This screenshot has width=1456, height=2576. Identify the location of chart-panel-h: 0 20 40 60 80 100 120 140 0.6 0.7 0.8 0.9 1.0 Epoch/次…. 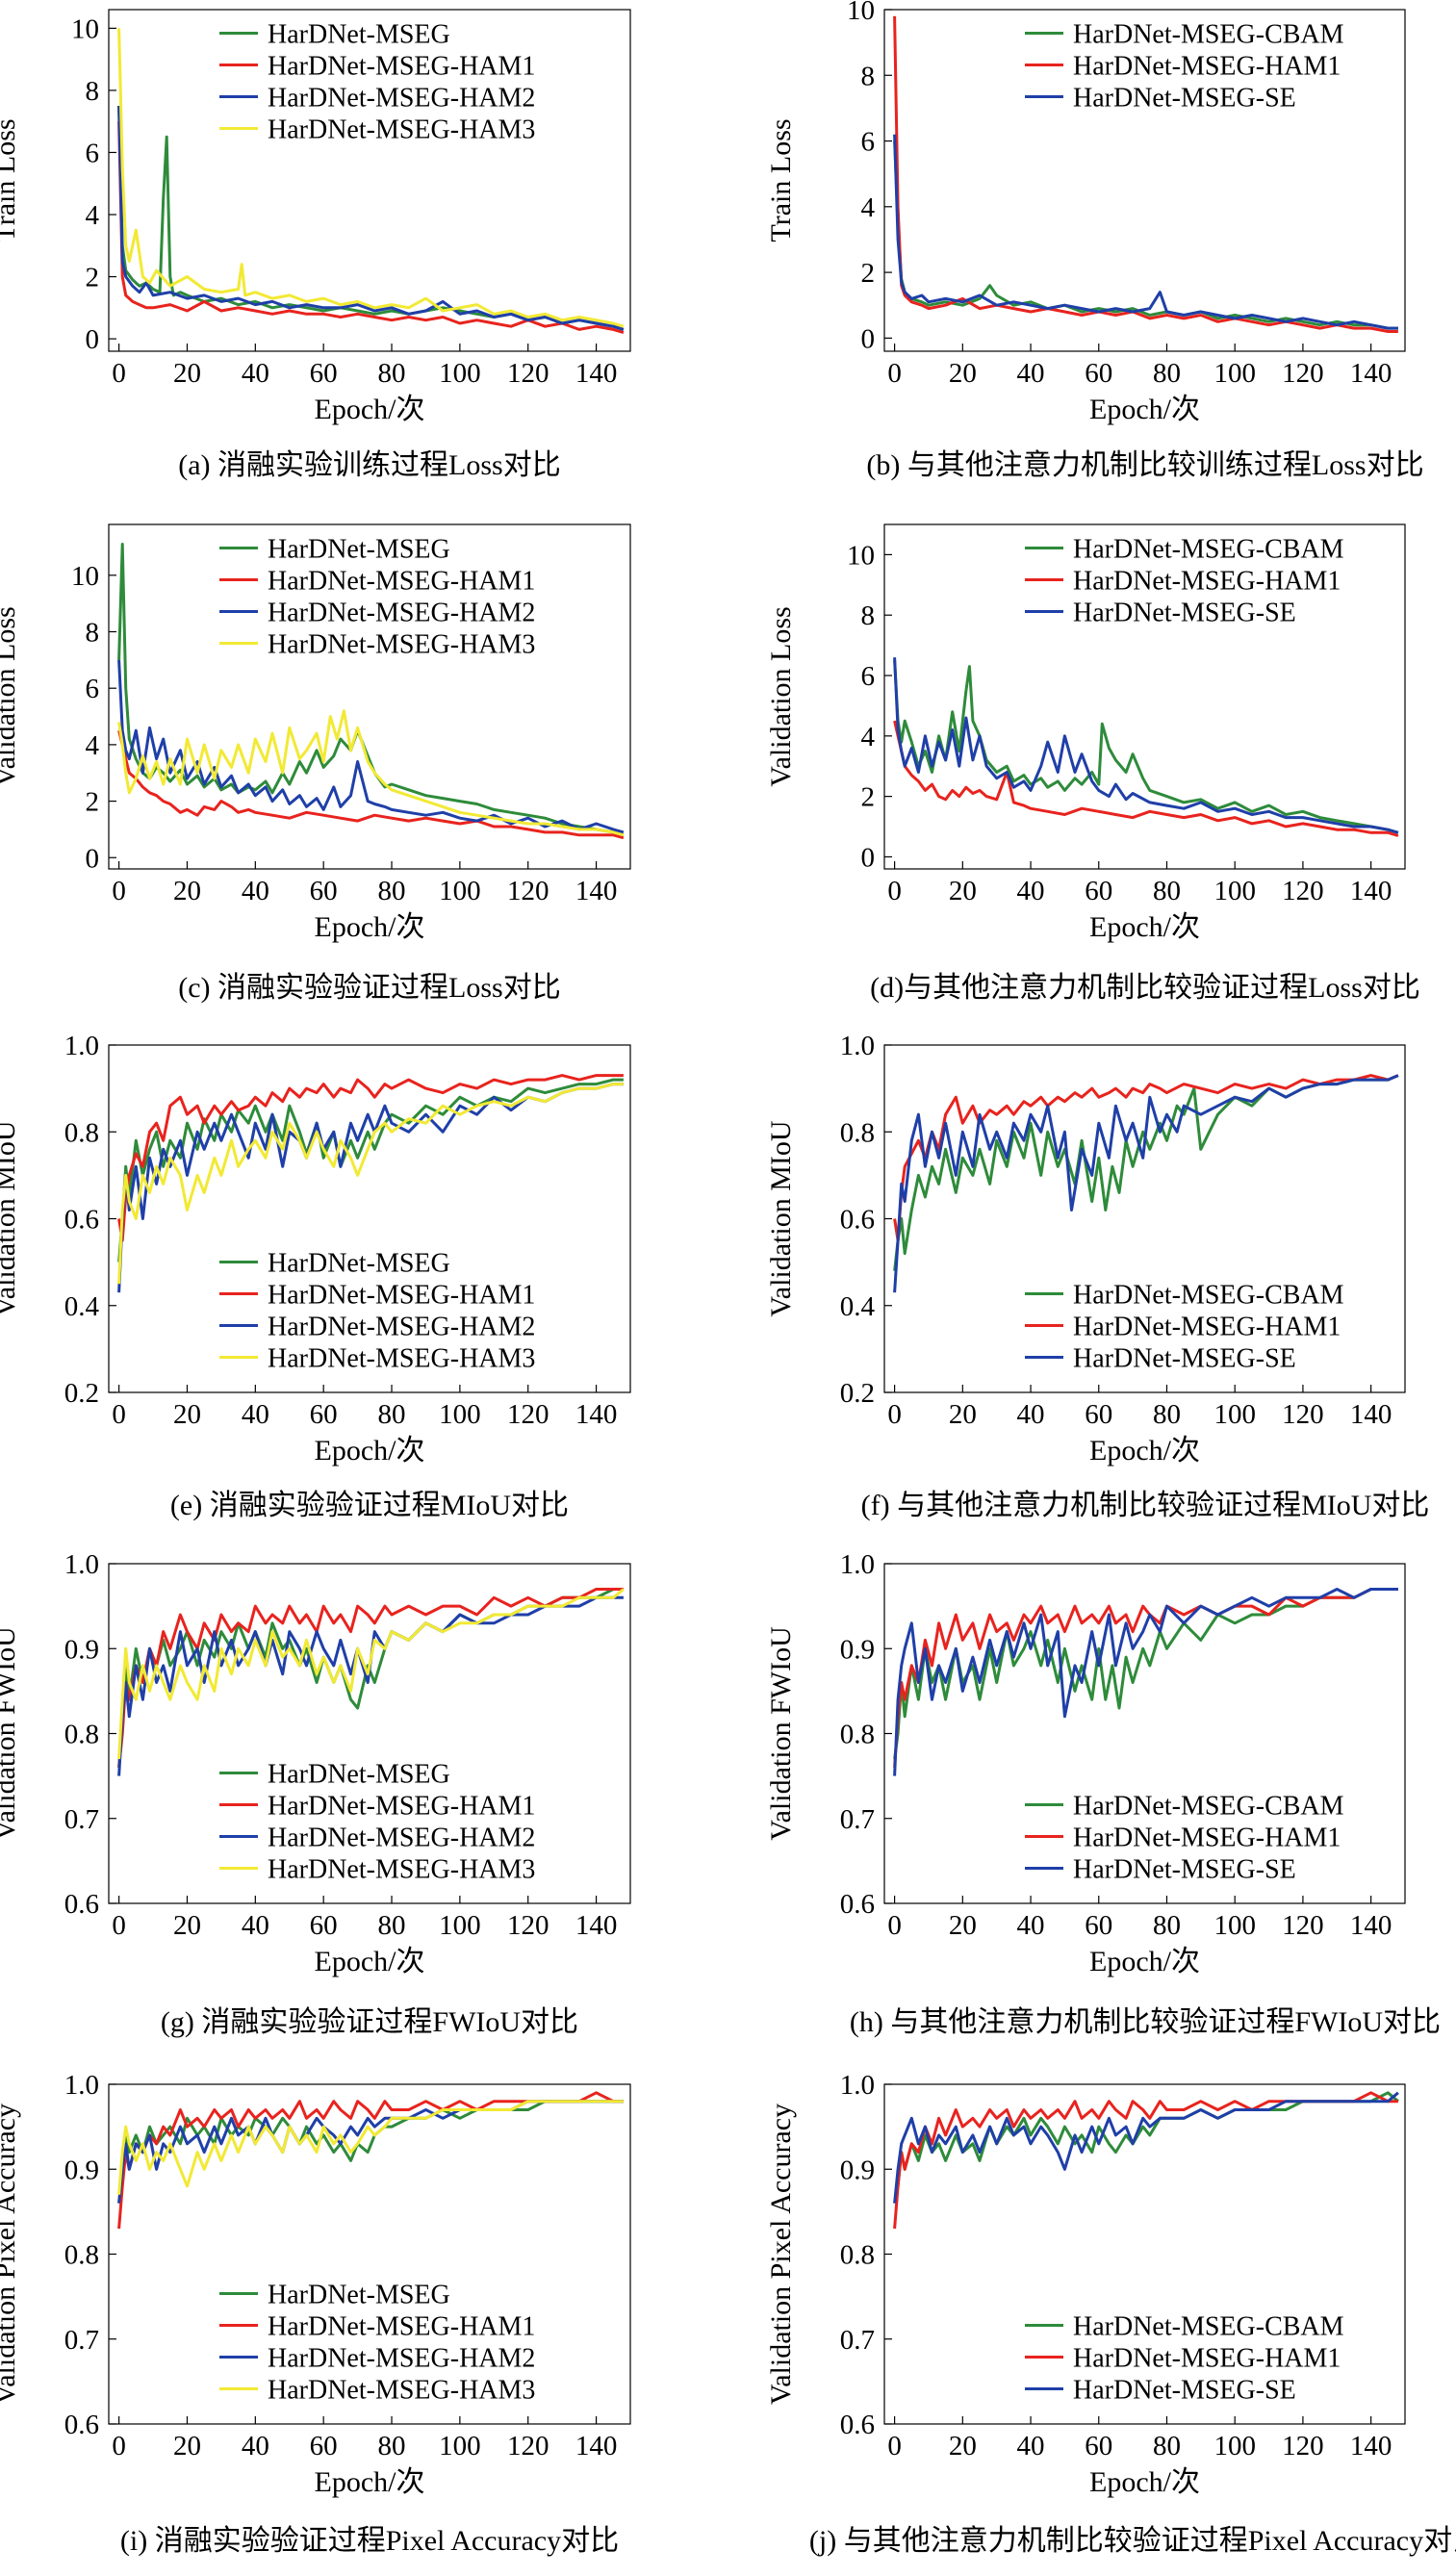
(1103, 1793).